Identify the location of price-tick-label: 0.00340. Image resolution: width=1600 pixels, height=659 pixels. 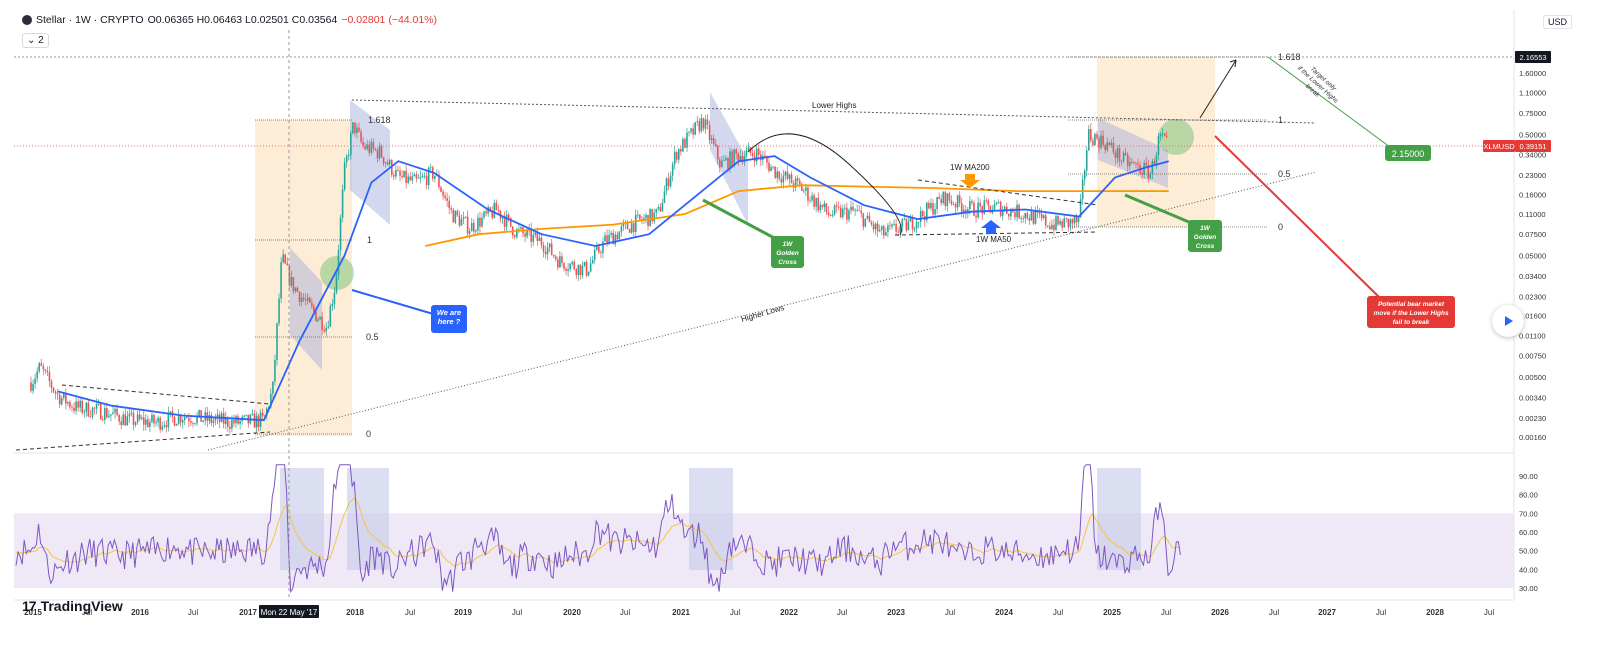
(1532, 397).